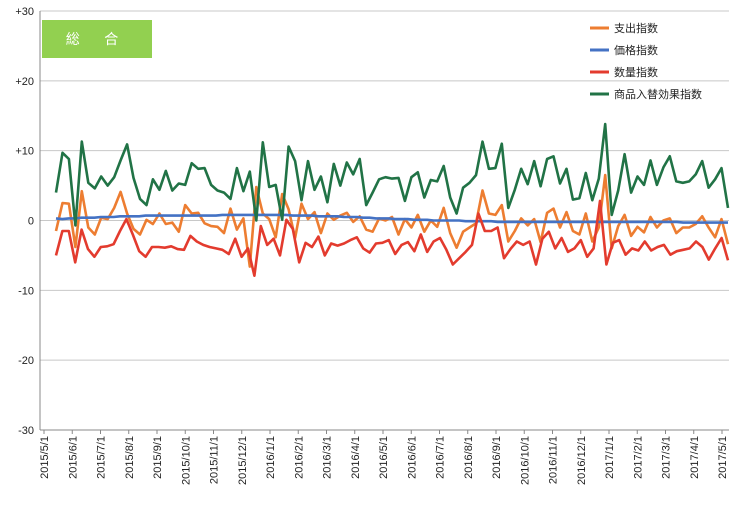  I want to click on x-tick-label: 2015/7/1, so click(102, 457).